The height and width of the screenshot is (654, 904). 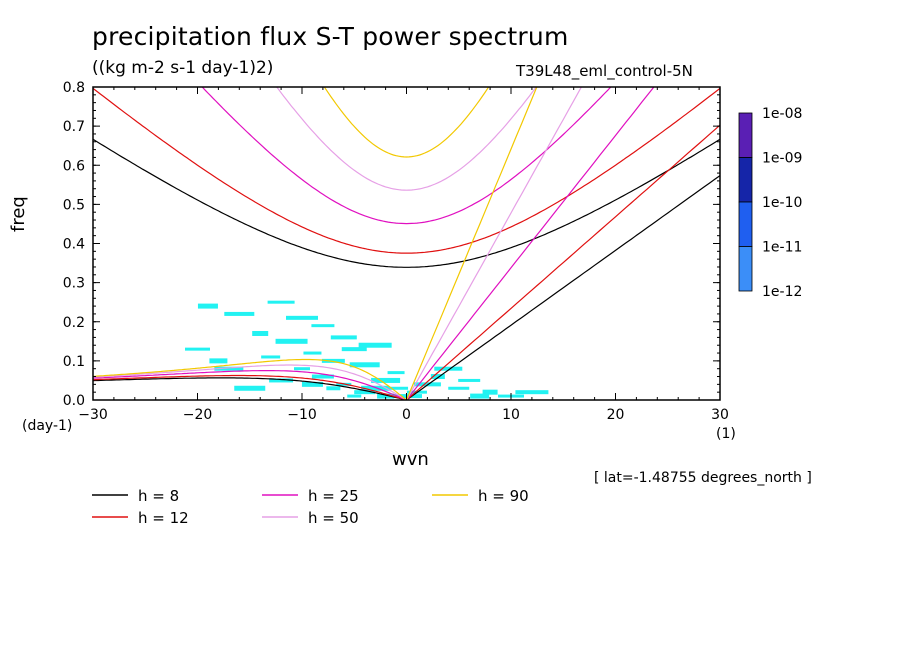 I want to click on latitude-annotation: [ lat=-1.48755 degrees_north ], so click(x=703, y=478).